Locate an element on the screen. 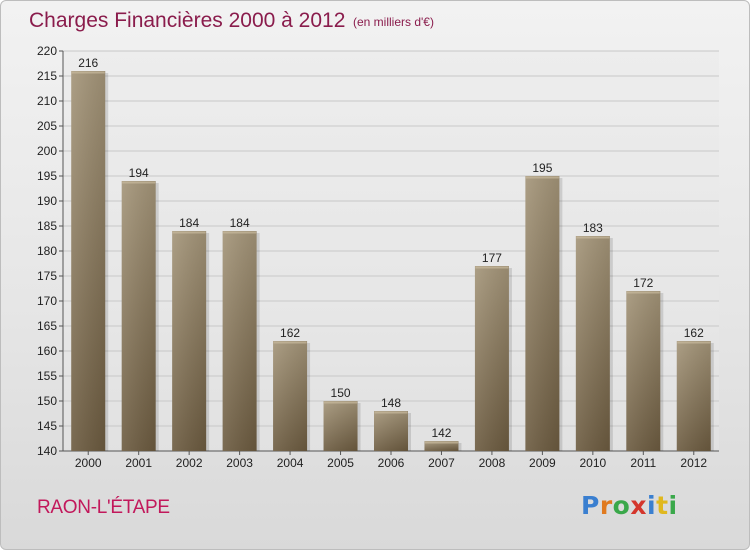 The height and width of the screenshot is (550, 750). y-tick-label: 140 is located at coordinates (47, 451).